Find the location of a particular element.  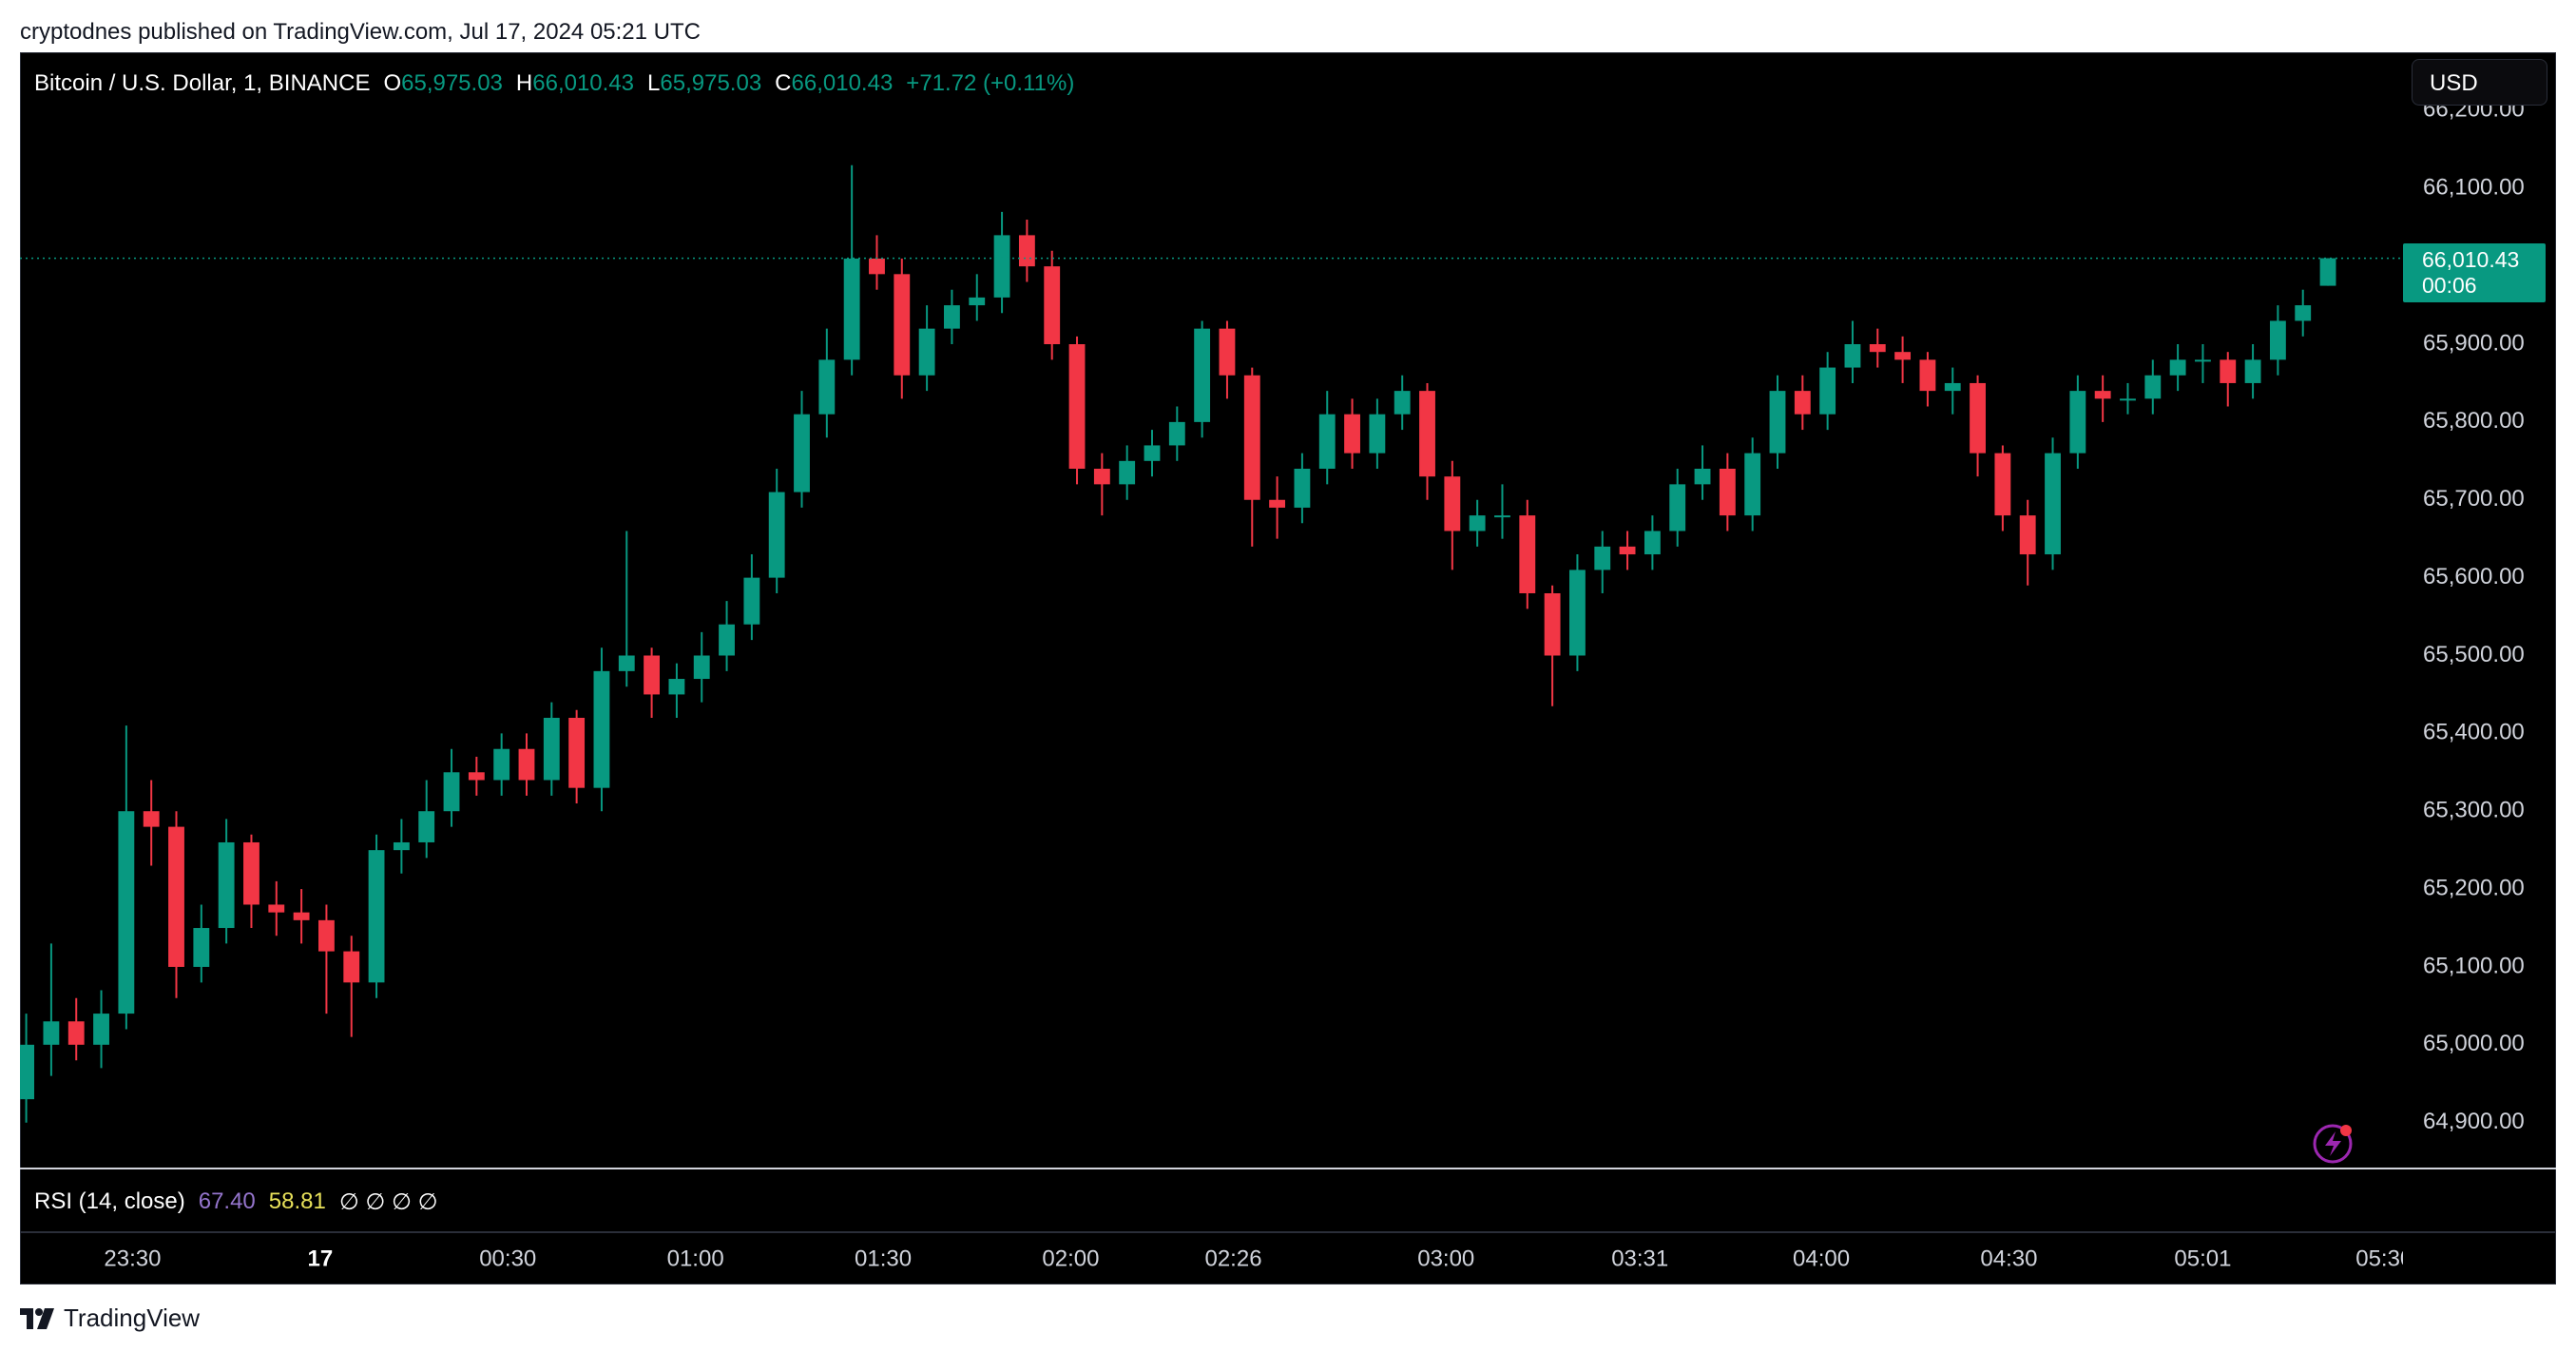

ohlc-key: C is located at coordinates (783, 83).